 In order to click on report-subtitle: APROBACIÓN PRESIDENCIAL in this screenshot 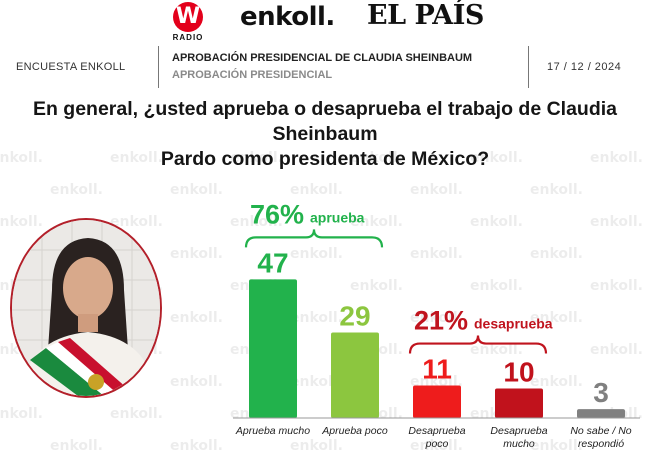, I will do `click(252, 75)`.